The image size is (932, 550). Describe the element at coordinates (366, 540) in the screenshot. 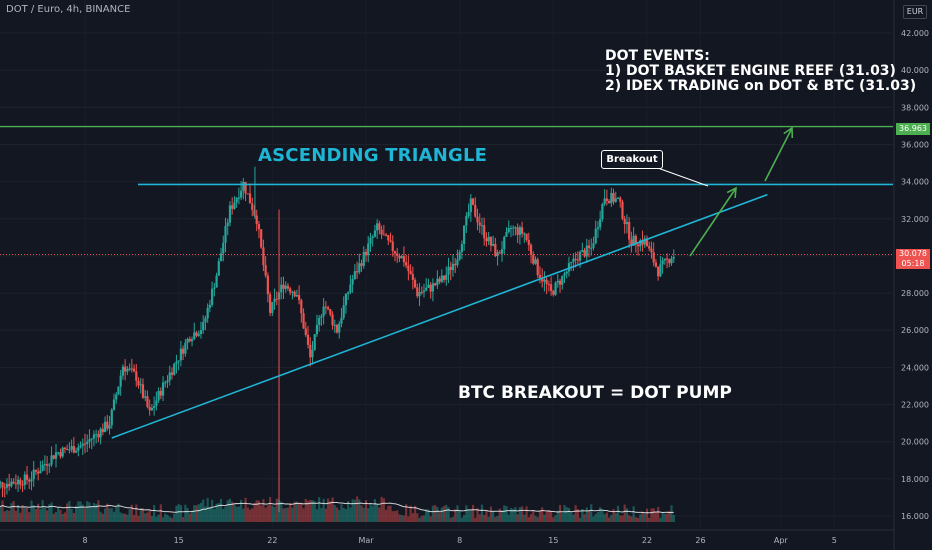

I see `x-tick-label: Mar` at that location.